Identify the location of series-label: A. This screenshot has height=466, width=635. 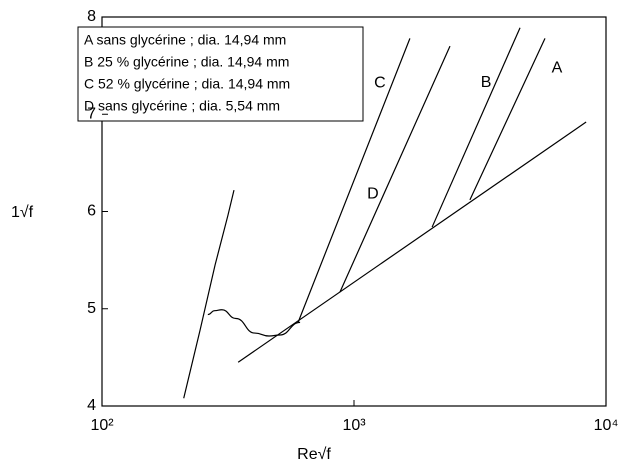
(557, 68).